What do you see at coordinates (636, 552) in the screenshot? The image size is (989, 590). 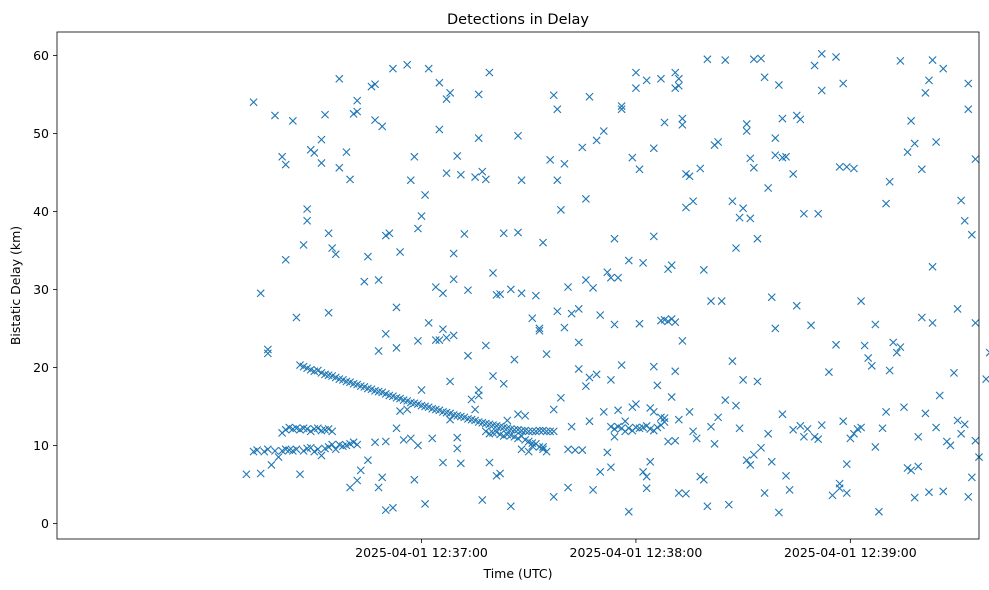 I see `x-tick-label: 2025-04-01 12:38:00` at bounding box center [636, 552].